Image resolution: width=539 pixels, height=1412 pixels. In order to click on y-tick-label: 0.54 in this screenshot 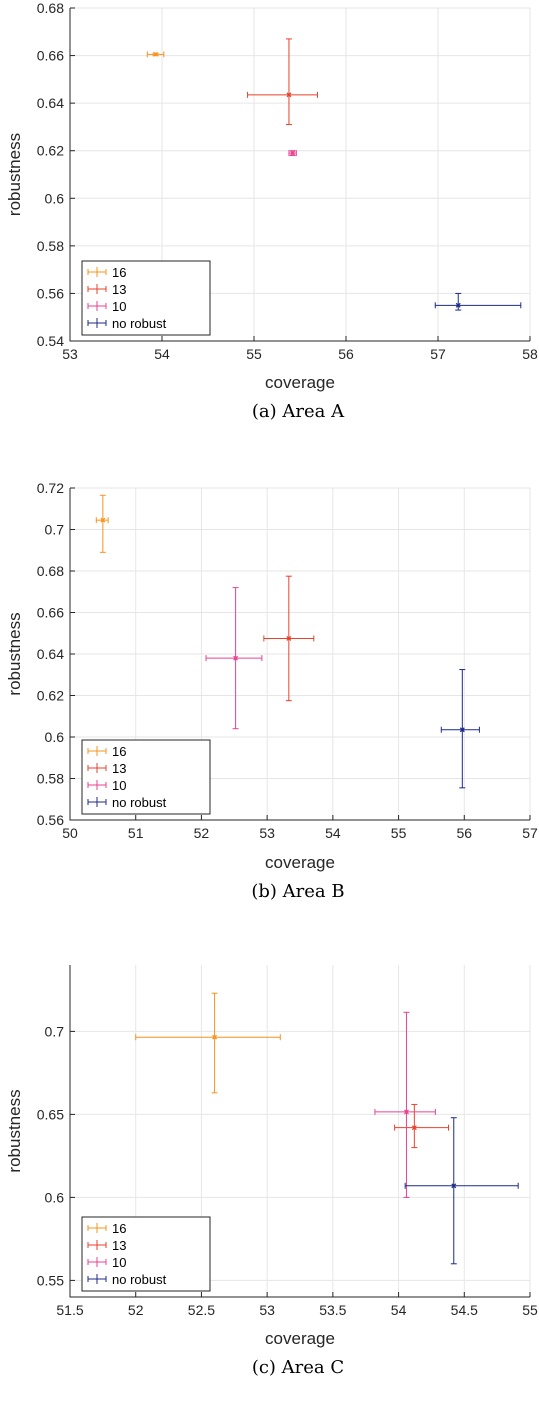, I will do `click(50, 341)`.